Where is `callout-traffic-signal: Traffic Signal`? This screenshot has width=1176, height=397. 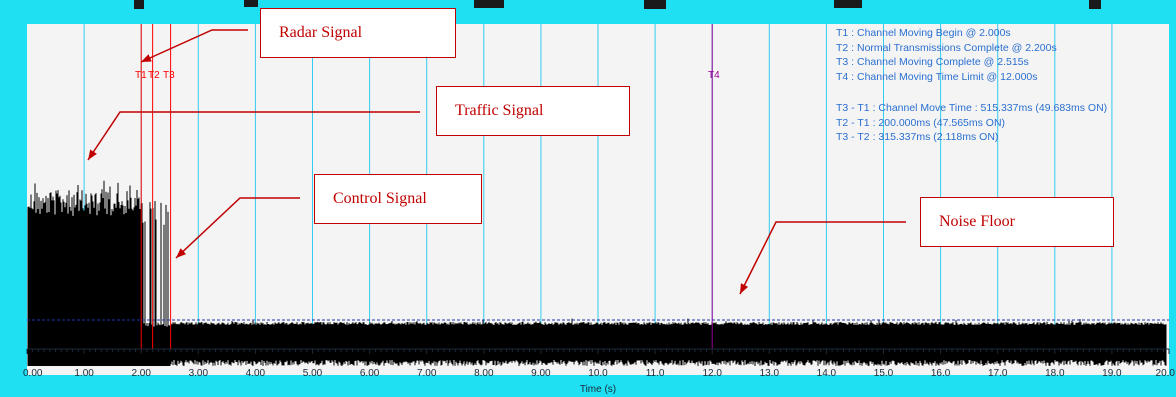 callout-traffic-signal: Traffic Signal is located at coordinates (533, 111).